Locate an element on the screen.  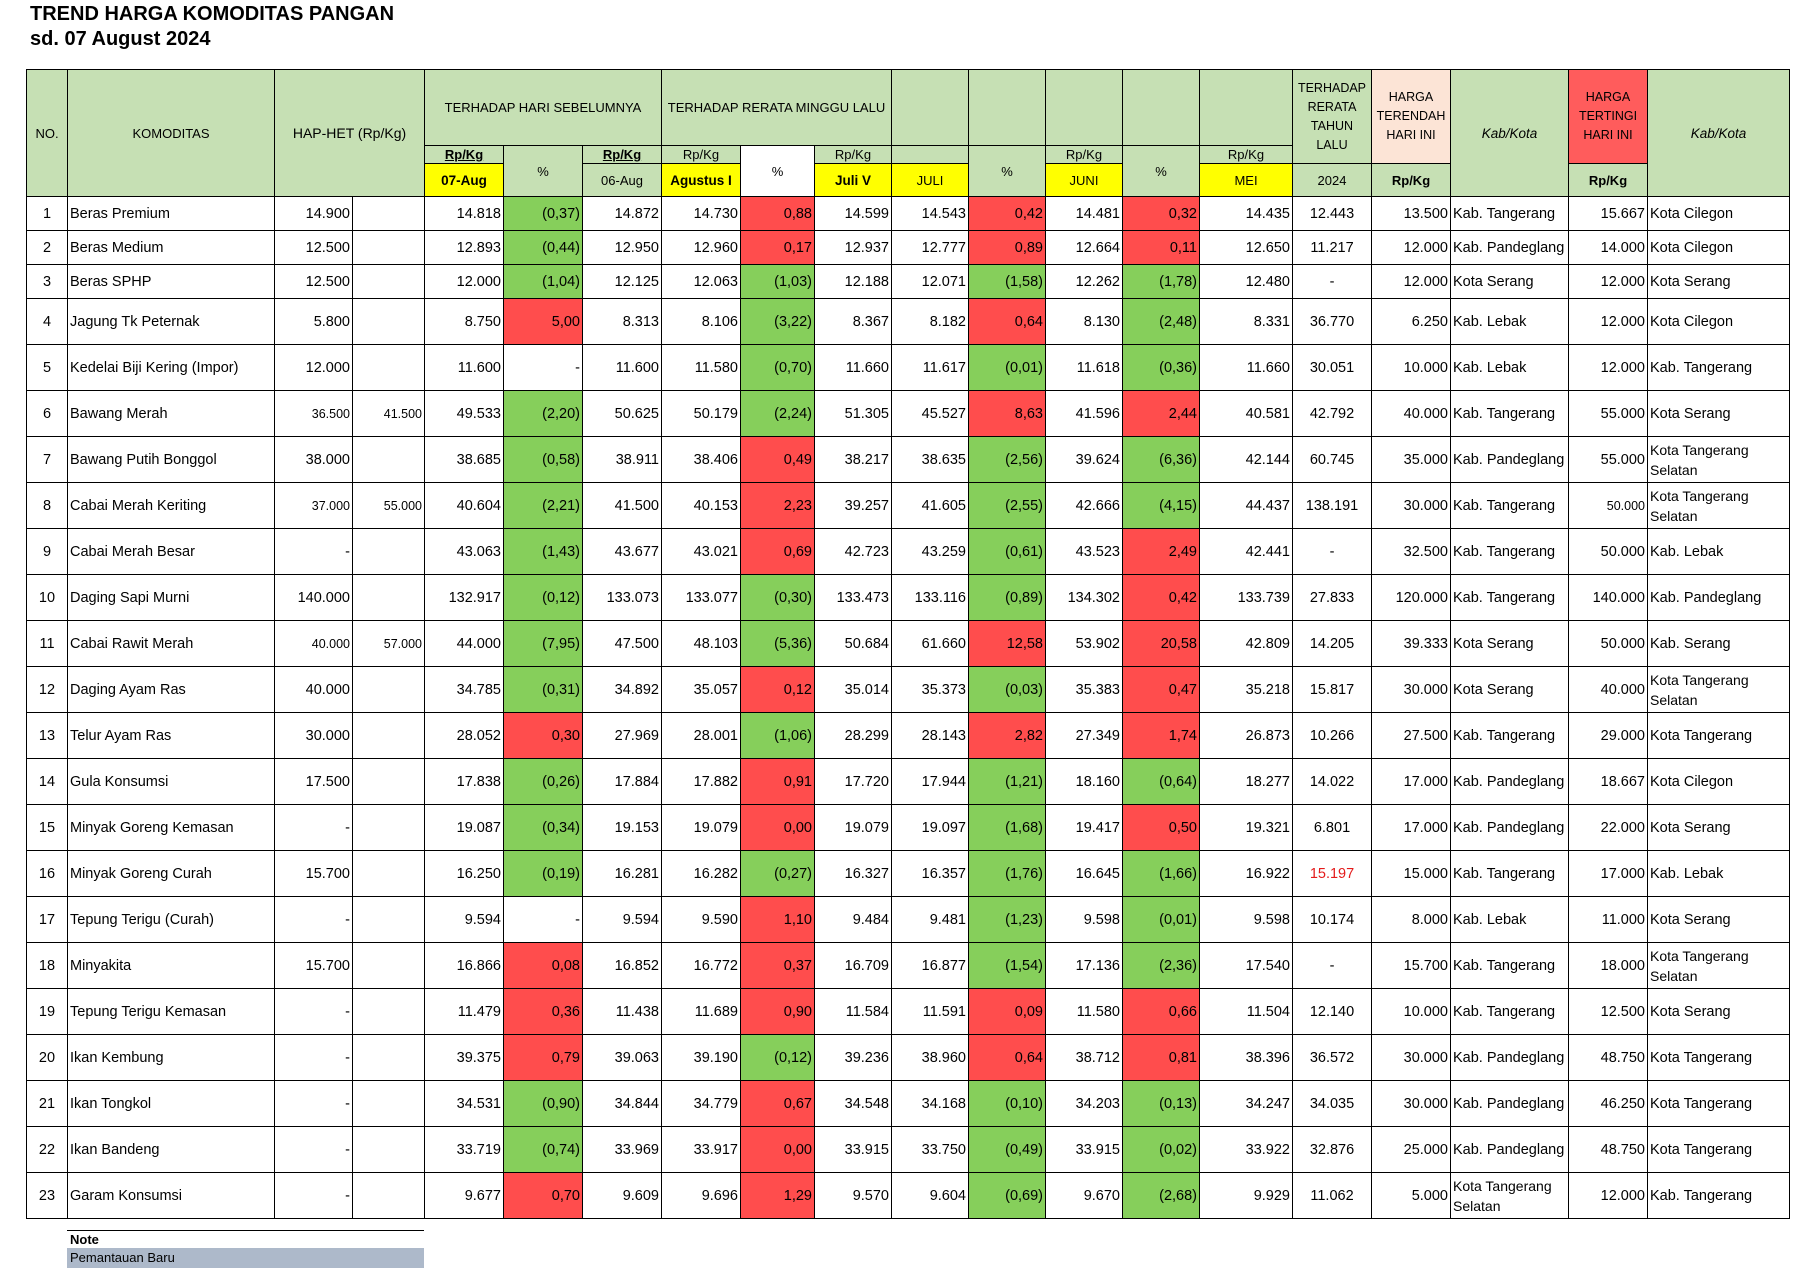
pct-weekly: 0,00 is located at coordinates (777, 1149).